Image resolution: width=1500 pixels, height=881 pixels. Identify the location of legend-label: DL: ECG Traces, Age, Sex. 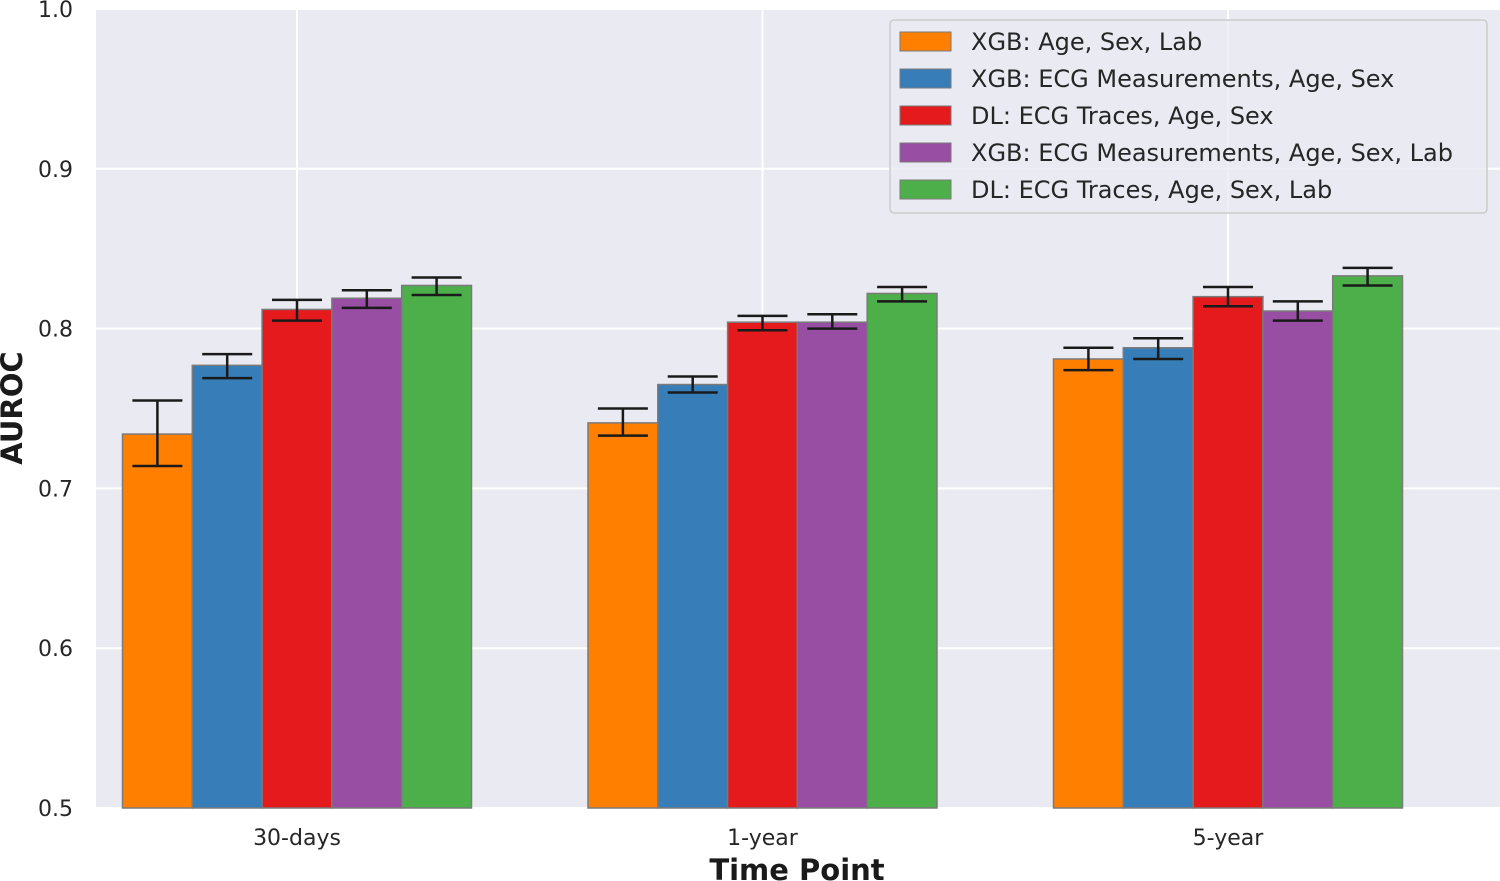
(1122, 116).